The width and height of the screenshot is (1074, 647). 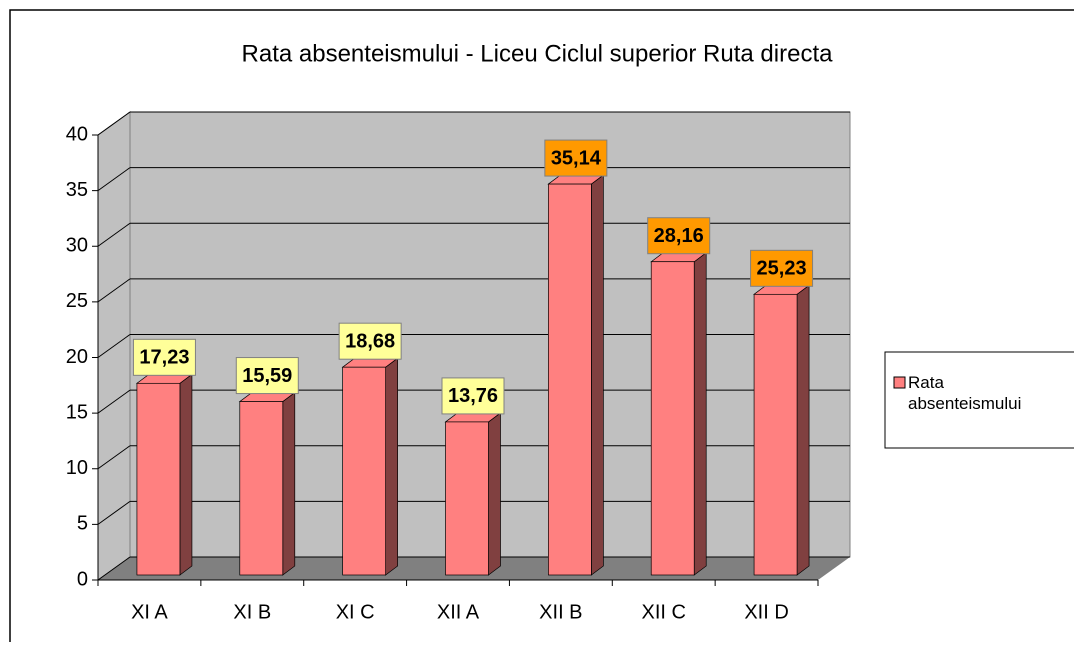 I want to click on x-tick-label: XI B, so click(x=252, y=612).